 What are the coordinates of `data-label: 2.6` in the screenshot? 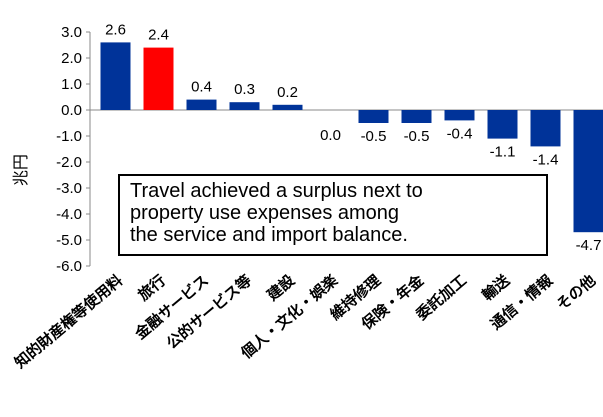 It's located at (115, 29).